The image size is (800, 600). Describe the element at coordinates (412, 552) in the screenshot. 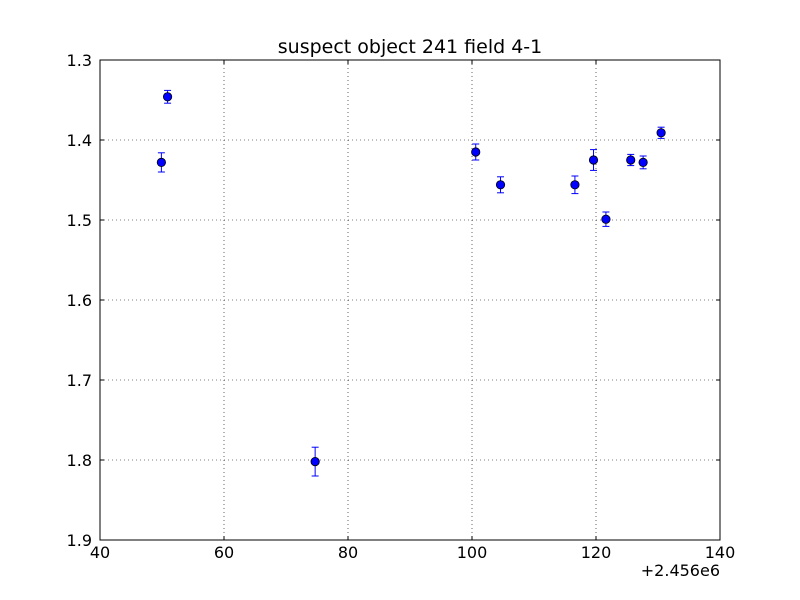

I see `x-tick-labels: 40 60 80 100 120 140` at that location.